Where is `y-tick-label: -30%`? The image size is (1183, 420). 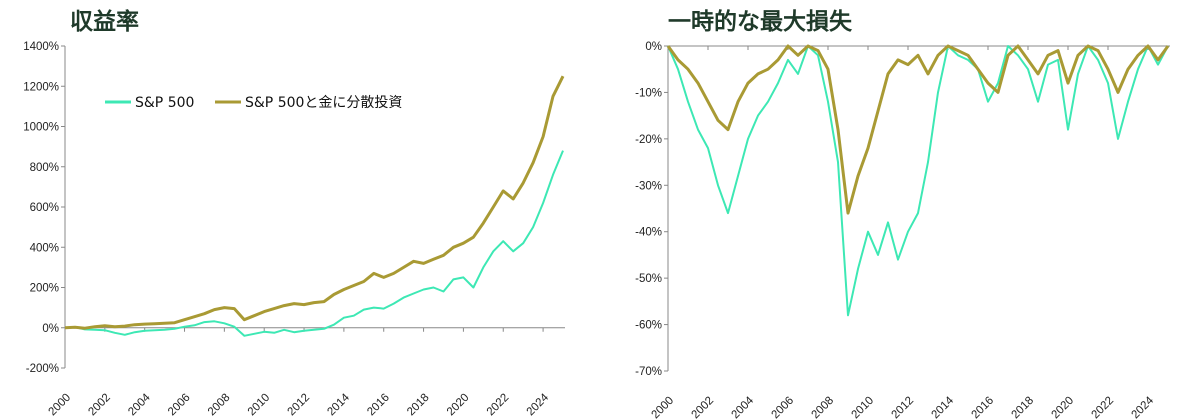
y-tick-label: -30% is located at coordinates (648, 186).